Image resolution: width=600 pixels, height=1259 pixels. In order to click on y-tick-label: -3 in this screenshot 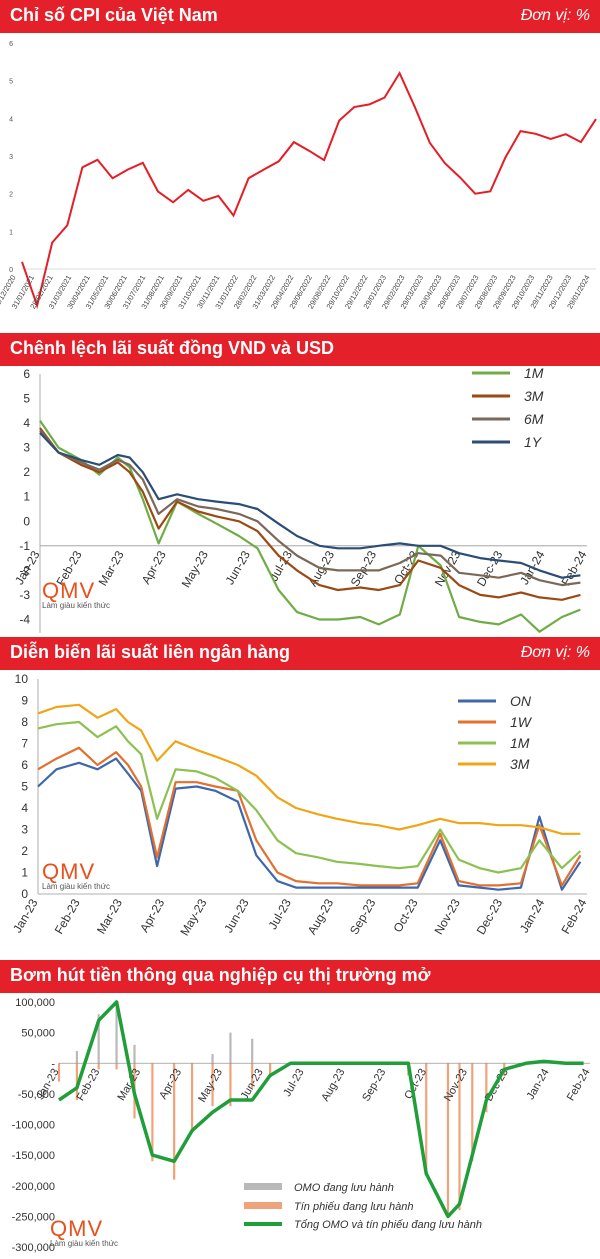, I will do `click(24, 595)`.